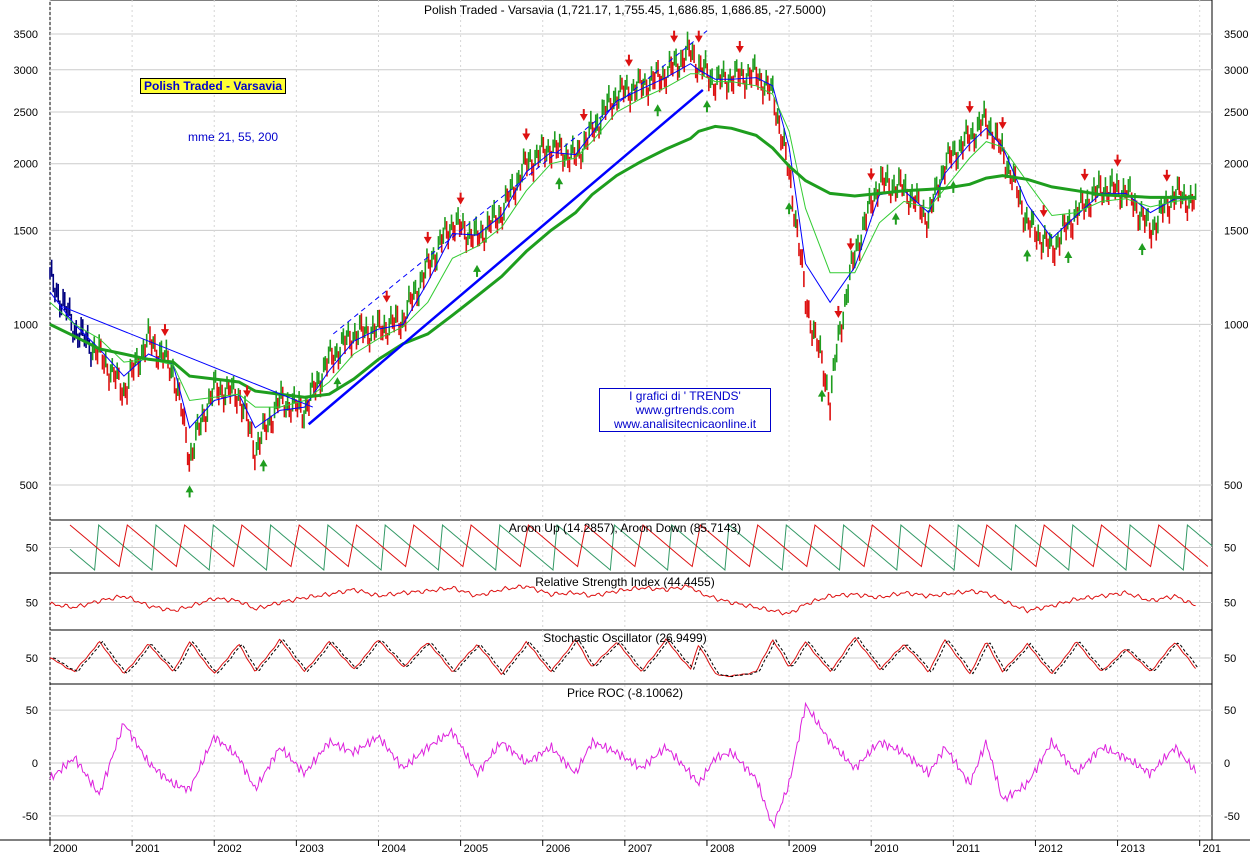  Describe the element at coordinates (393, 849) in the screenshot. I see `year-label: 2004` at that location.